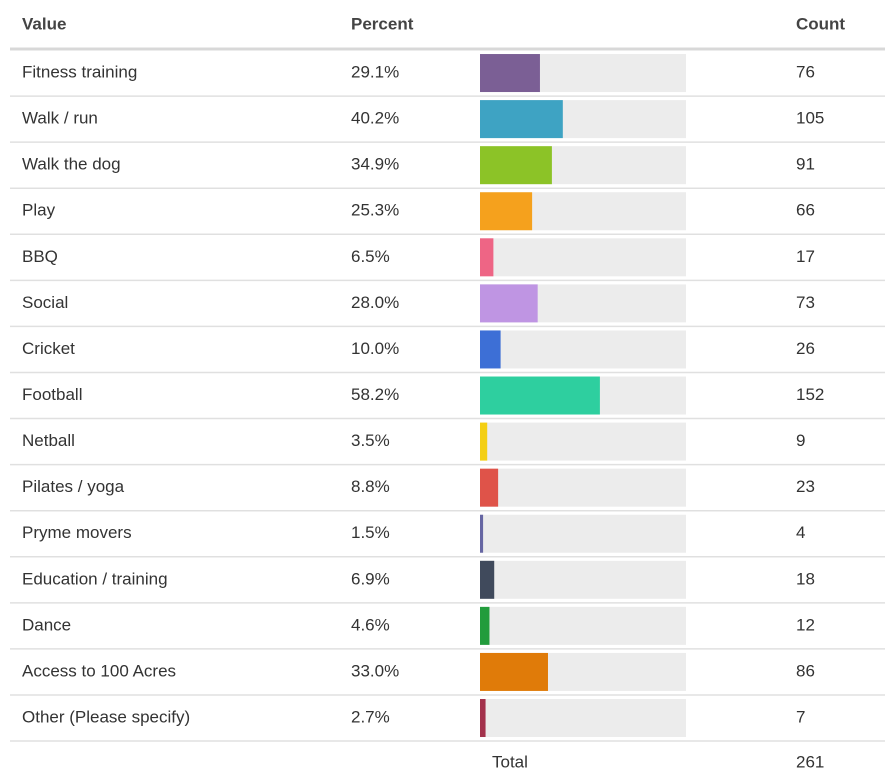 Image resolution: width=887 pixels, height=772 pixels. Describe the element at coordinates (510, 762) in the screenshot. I see `total-label: Total` at that location.